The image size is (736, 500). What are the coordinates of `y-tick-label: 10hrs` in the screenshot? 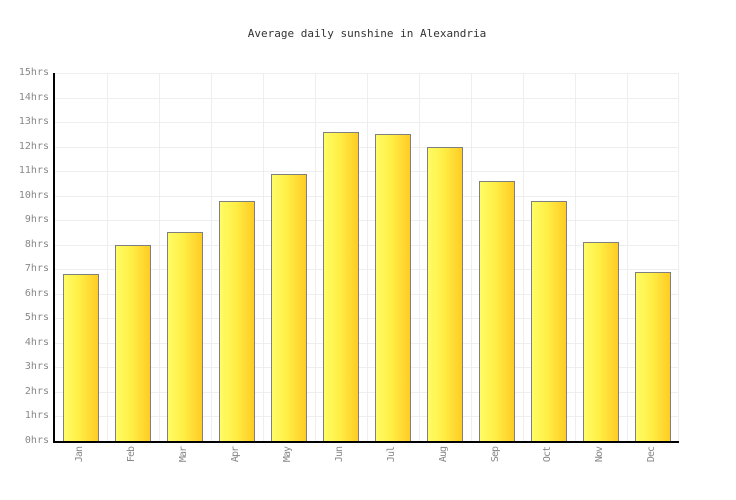 It's located at (33, 195).